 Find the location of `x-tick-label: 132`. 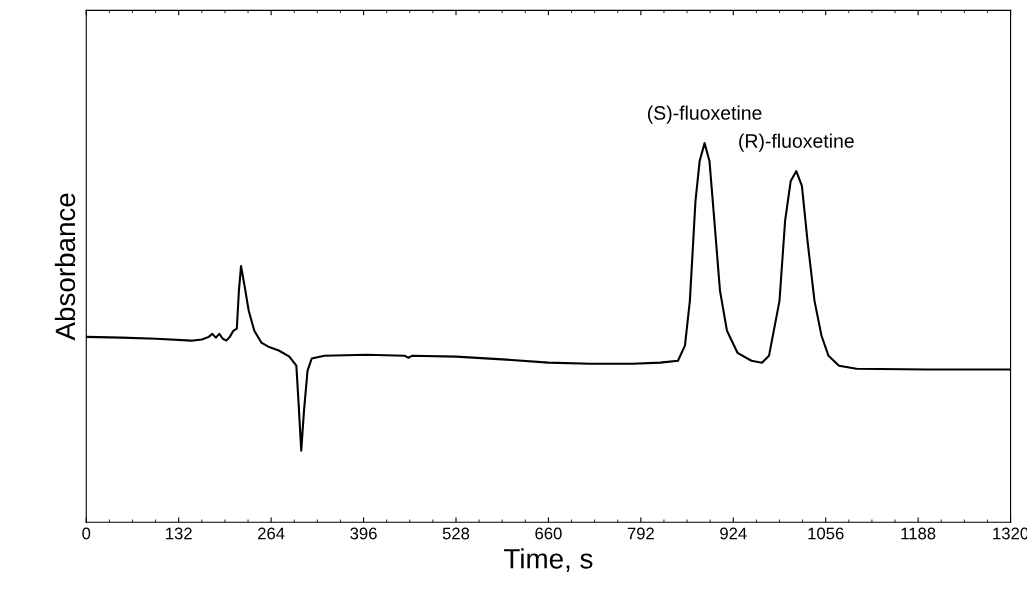

x-tick-label: 132 is located at coordinates (179, 533).